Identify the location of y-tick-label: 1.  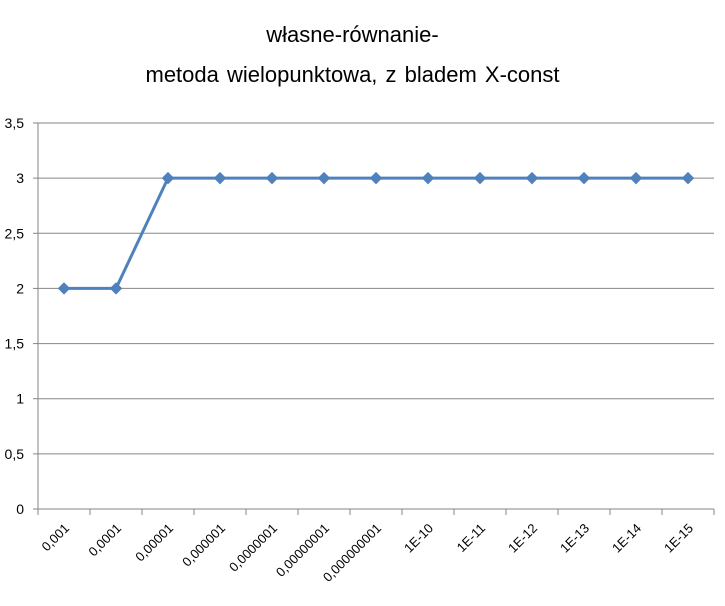
(20, 399).